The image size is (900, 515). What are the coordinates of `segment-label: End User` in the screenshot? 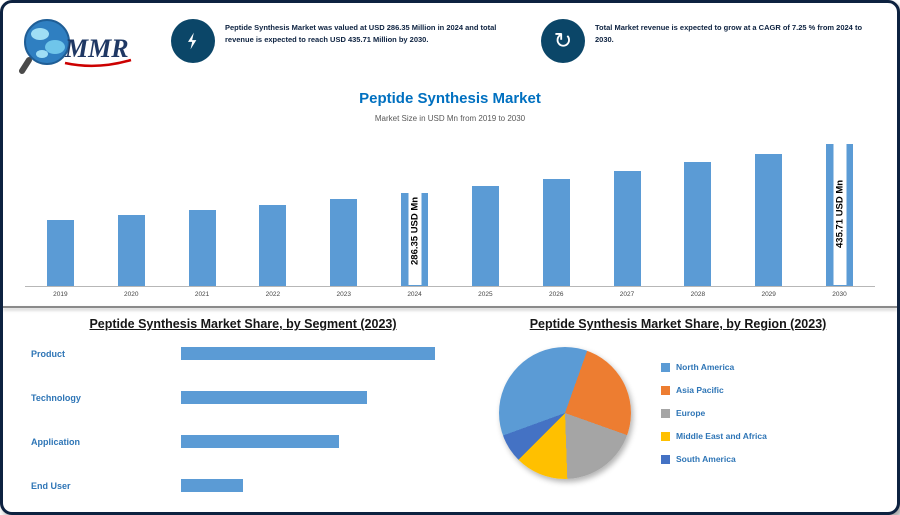 It's located at (51, 485).